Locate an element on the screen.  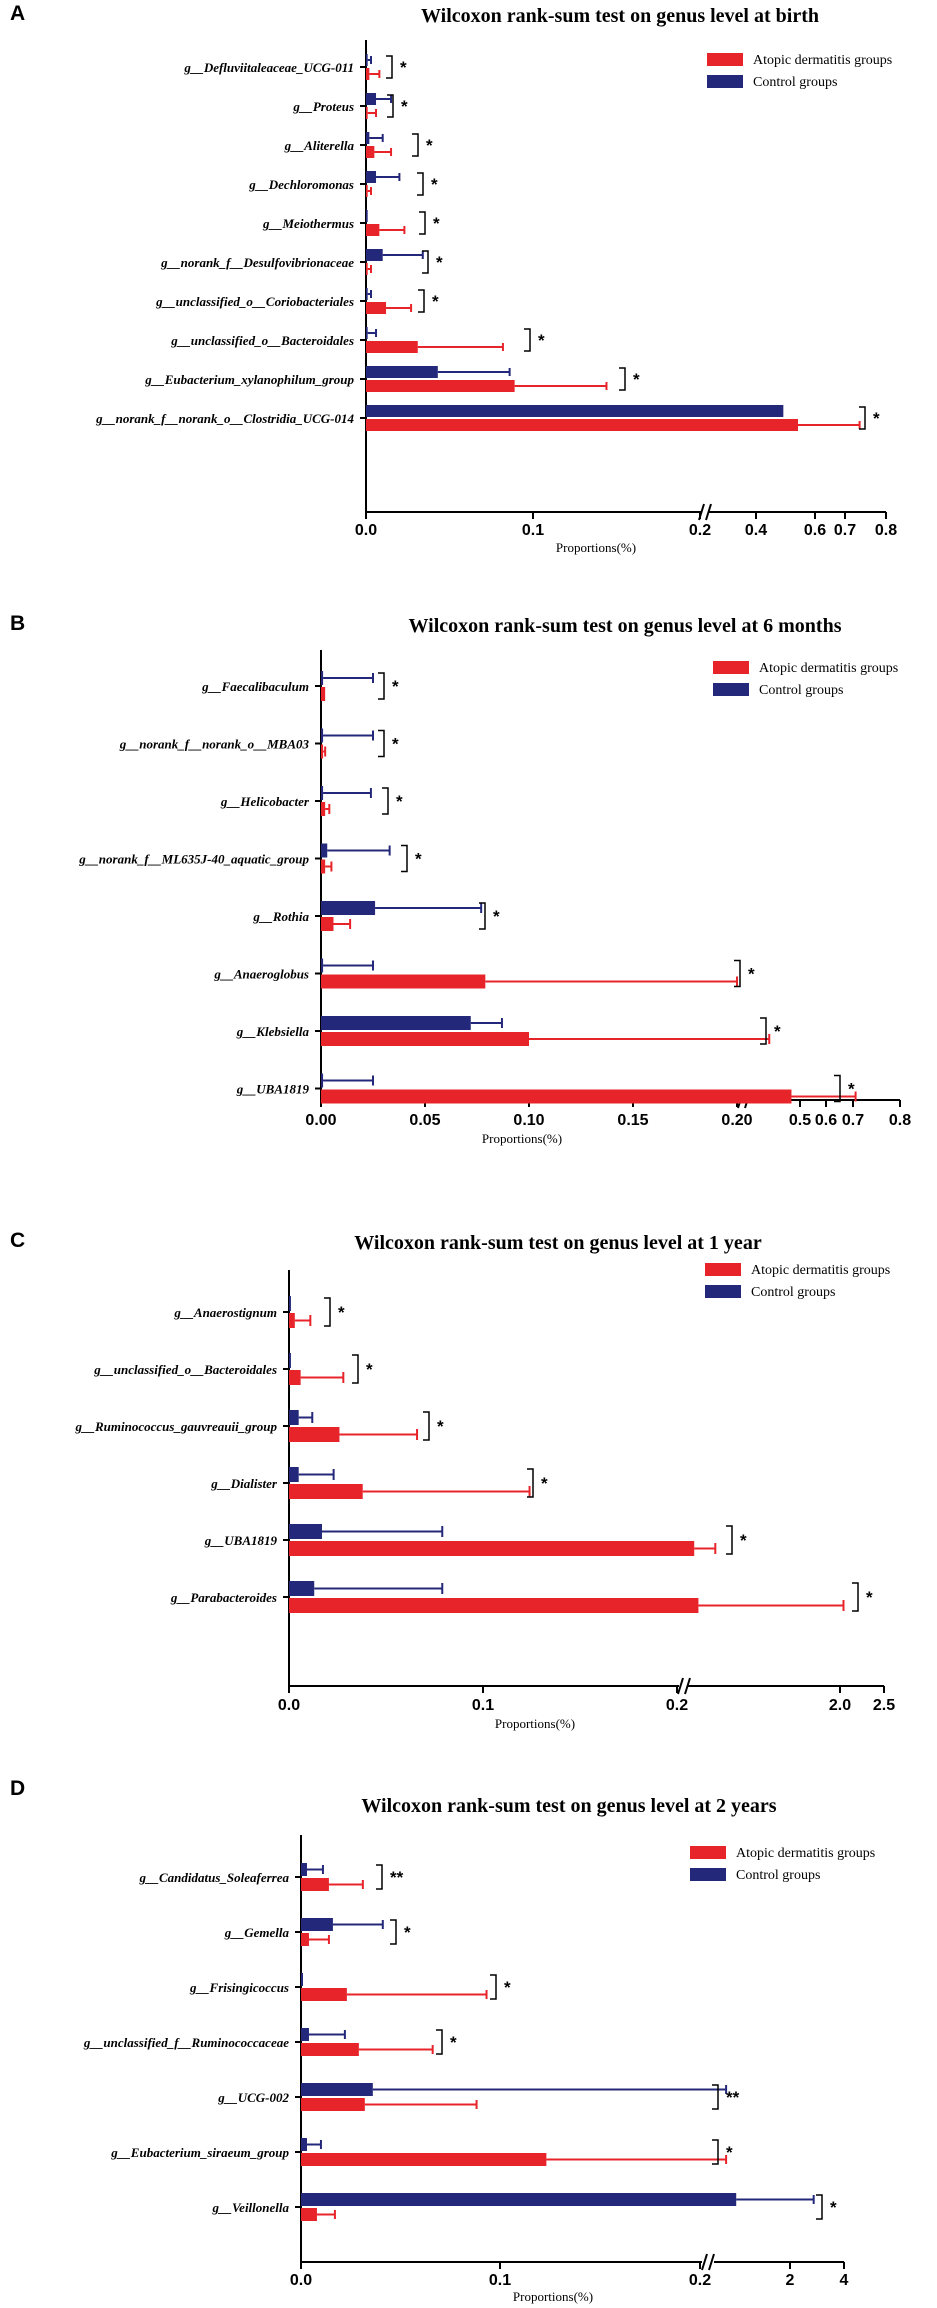
category-row: g__Ruminococcus_gauvreauii_group * is located at coordinates (259, 1426).